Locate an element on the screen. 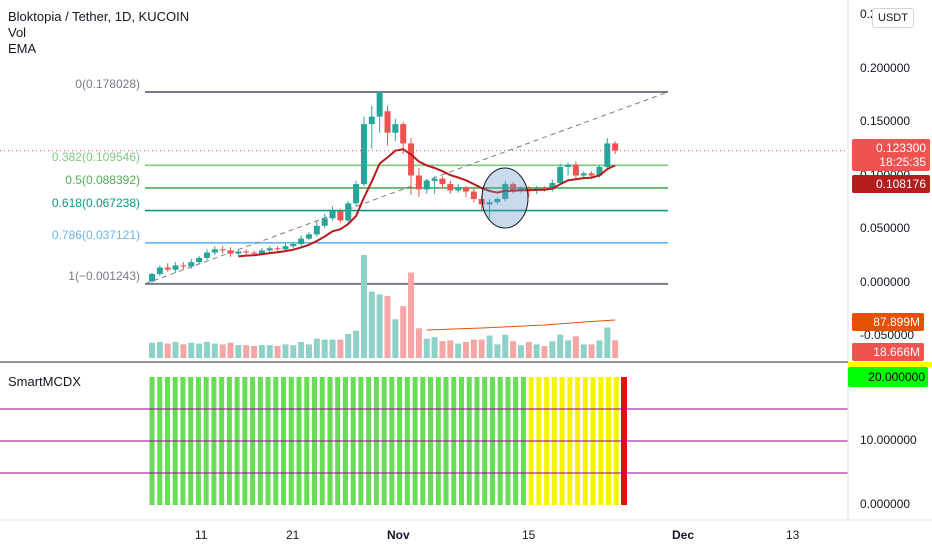 The height and width of the screenshot is (550, 932). time-axis-tick: 21 is located at coordinates (293, 535).